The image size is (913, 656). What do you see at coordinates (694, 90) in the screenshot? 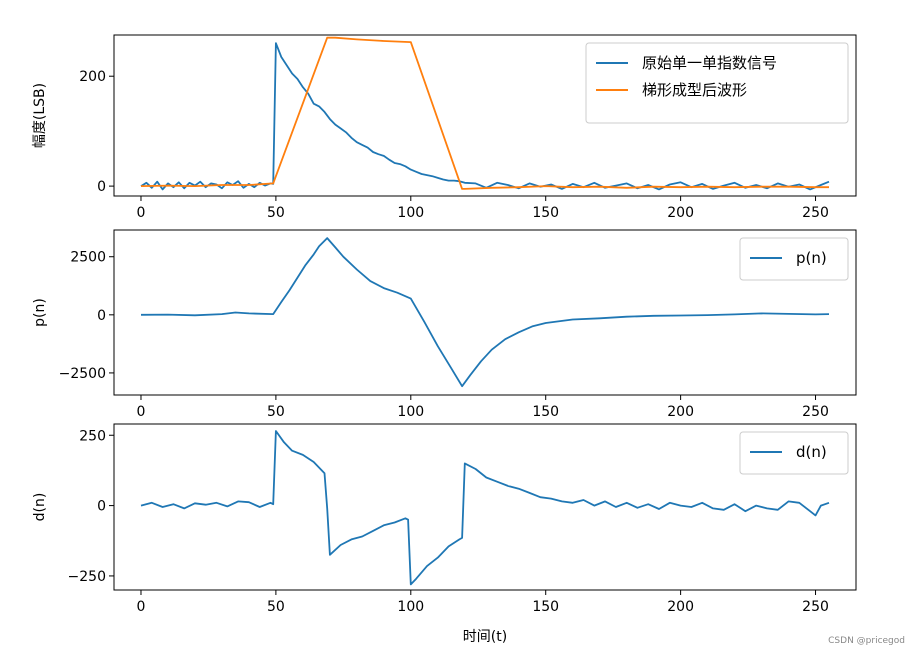
I see `legend-label-2: 梯形成型后波形` at bounding box center [694, 90].